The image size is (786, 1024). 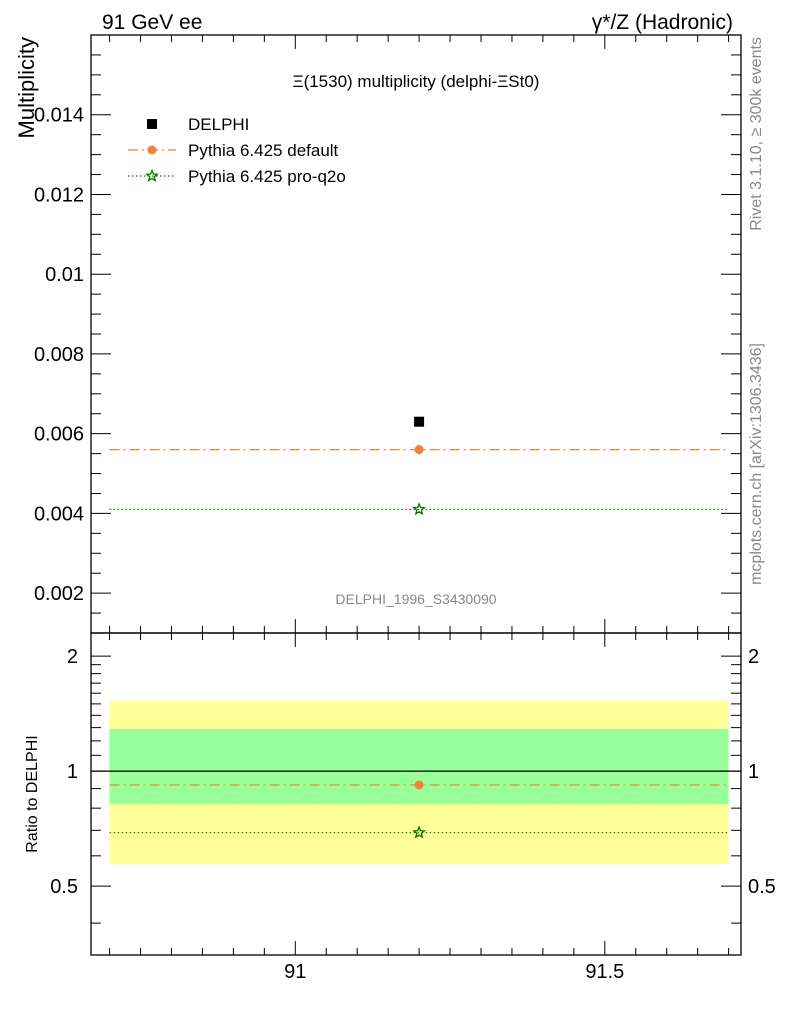 I want to click on main-ytick-label: 0.002, so click(x=59, y=594).